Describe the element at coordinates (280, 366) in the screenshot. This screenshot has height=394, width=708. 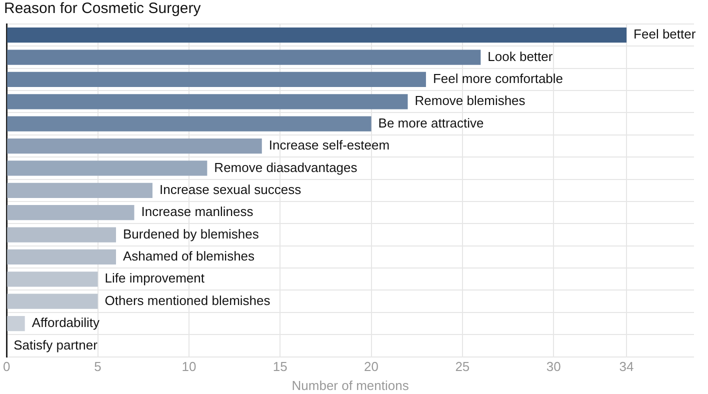
I see `x-tick-label: 15` at that location.